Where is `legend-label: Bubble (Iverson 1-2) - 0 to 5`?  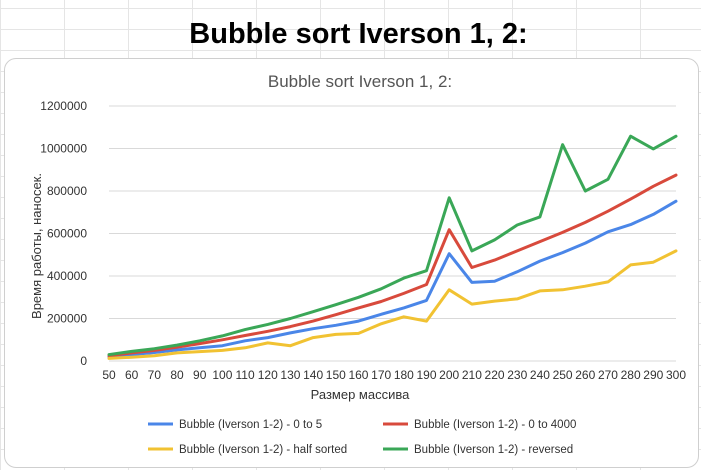 legend-label: Bubble (Iverson 1-2) - 0 to 5 is located at coordinates (250, 425).